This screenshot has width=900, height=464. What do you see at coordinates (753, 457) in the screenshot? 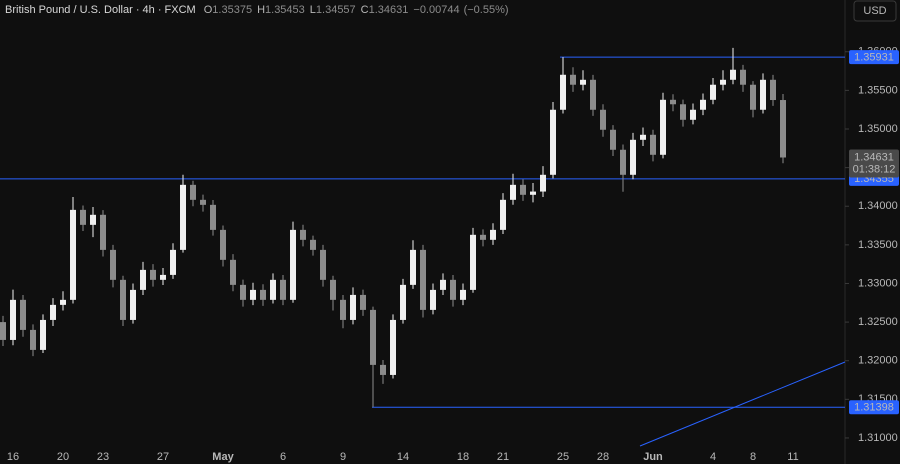
I see `x-tick-label: 8` at bounding box center [753, 457].